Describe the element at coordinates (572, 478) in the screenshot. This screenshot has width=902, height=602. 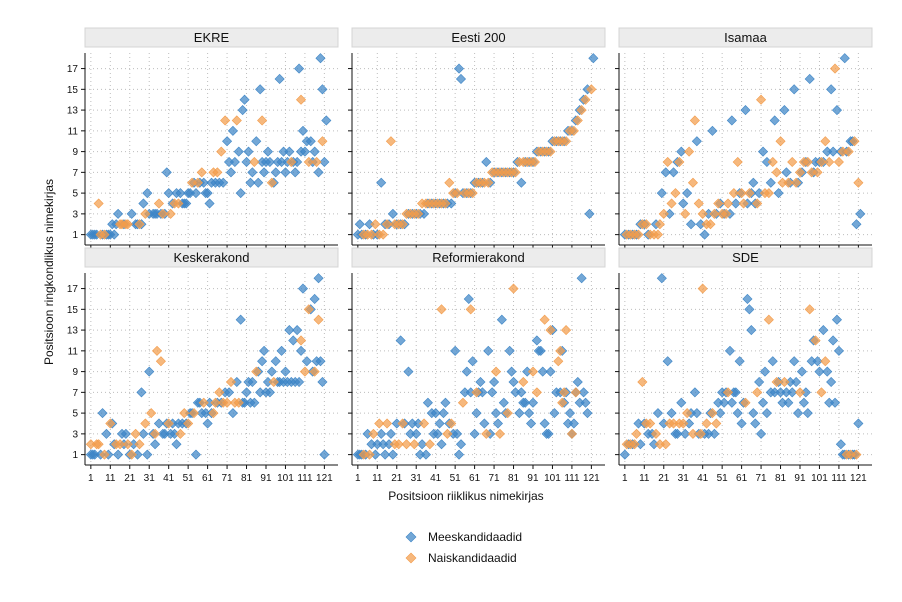
I see `x-tick-label: 111` at that location.